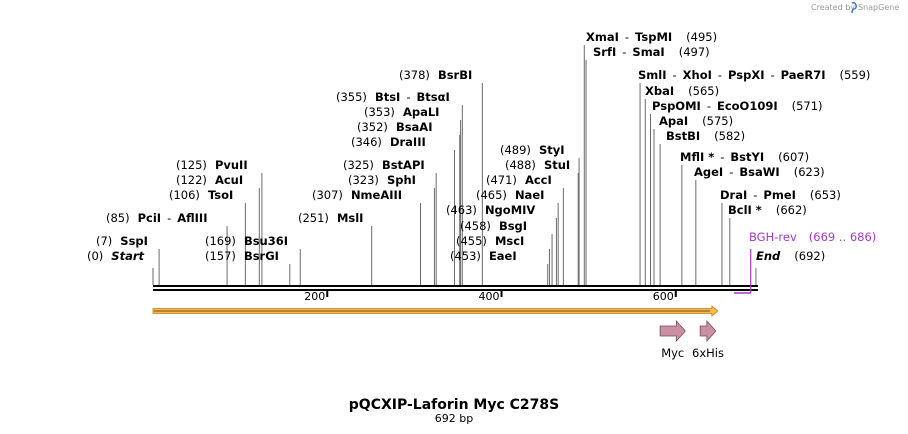 The image size is (908, 434). What do you see at coordinates (652, 75) in the screenshot?
I see `site-name: SmlI` at bounding box center [652, 75].